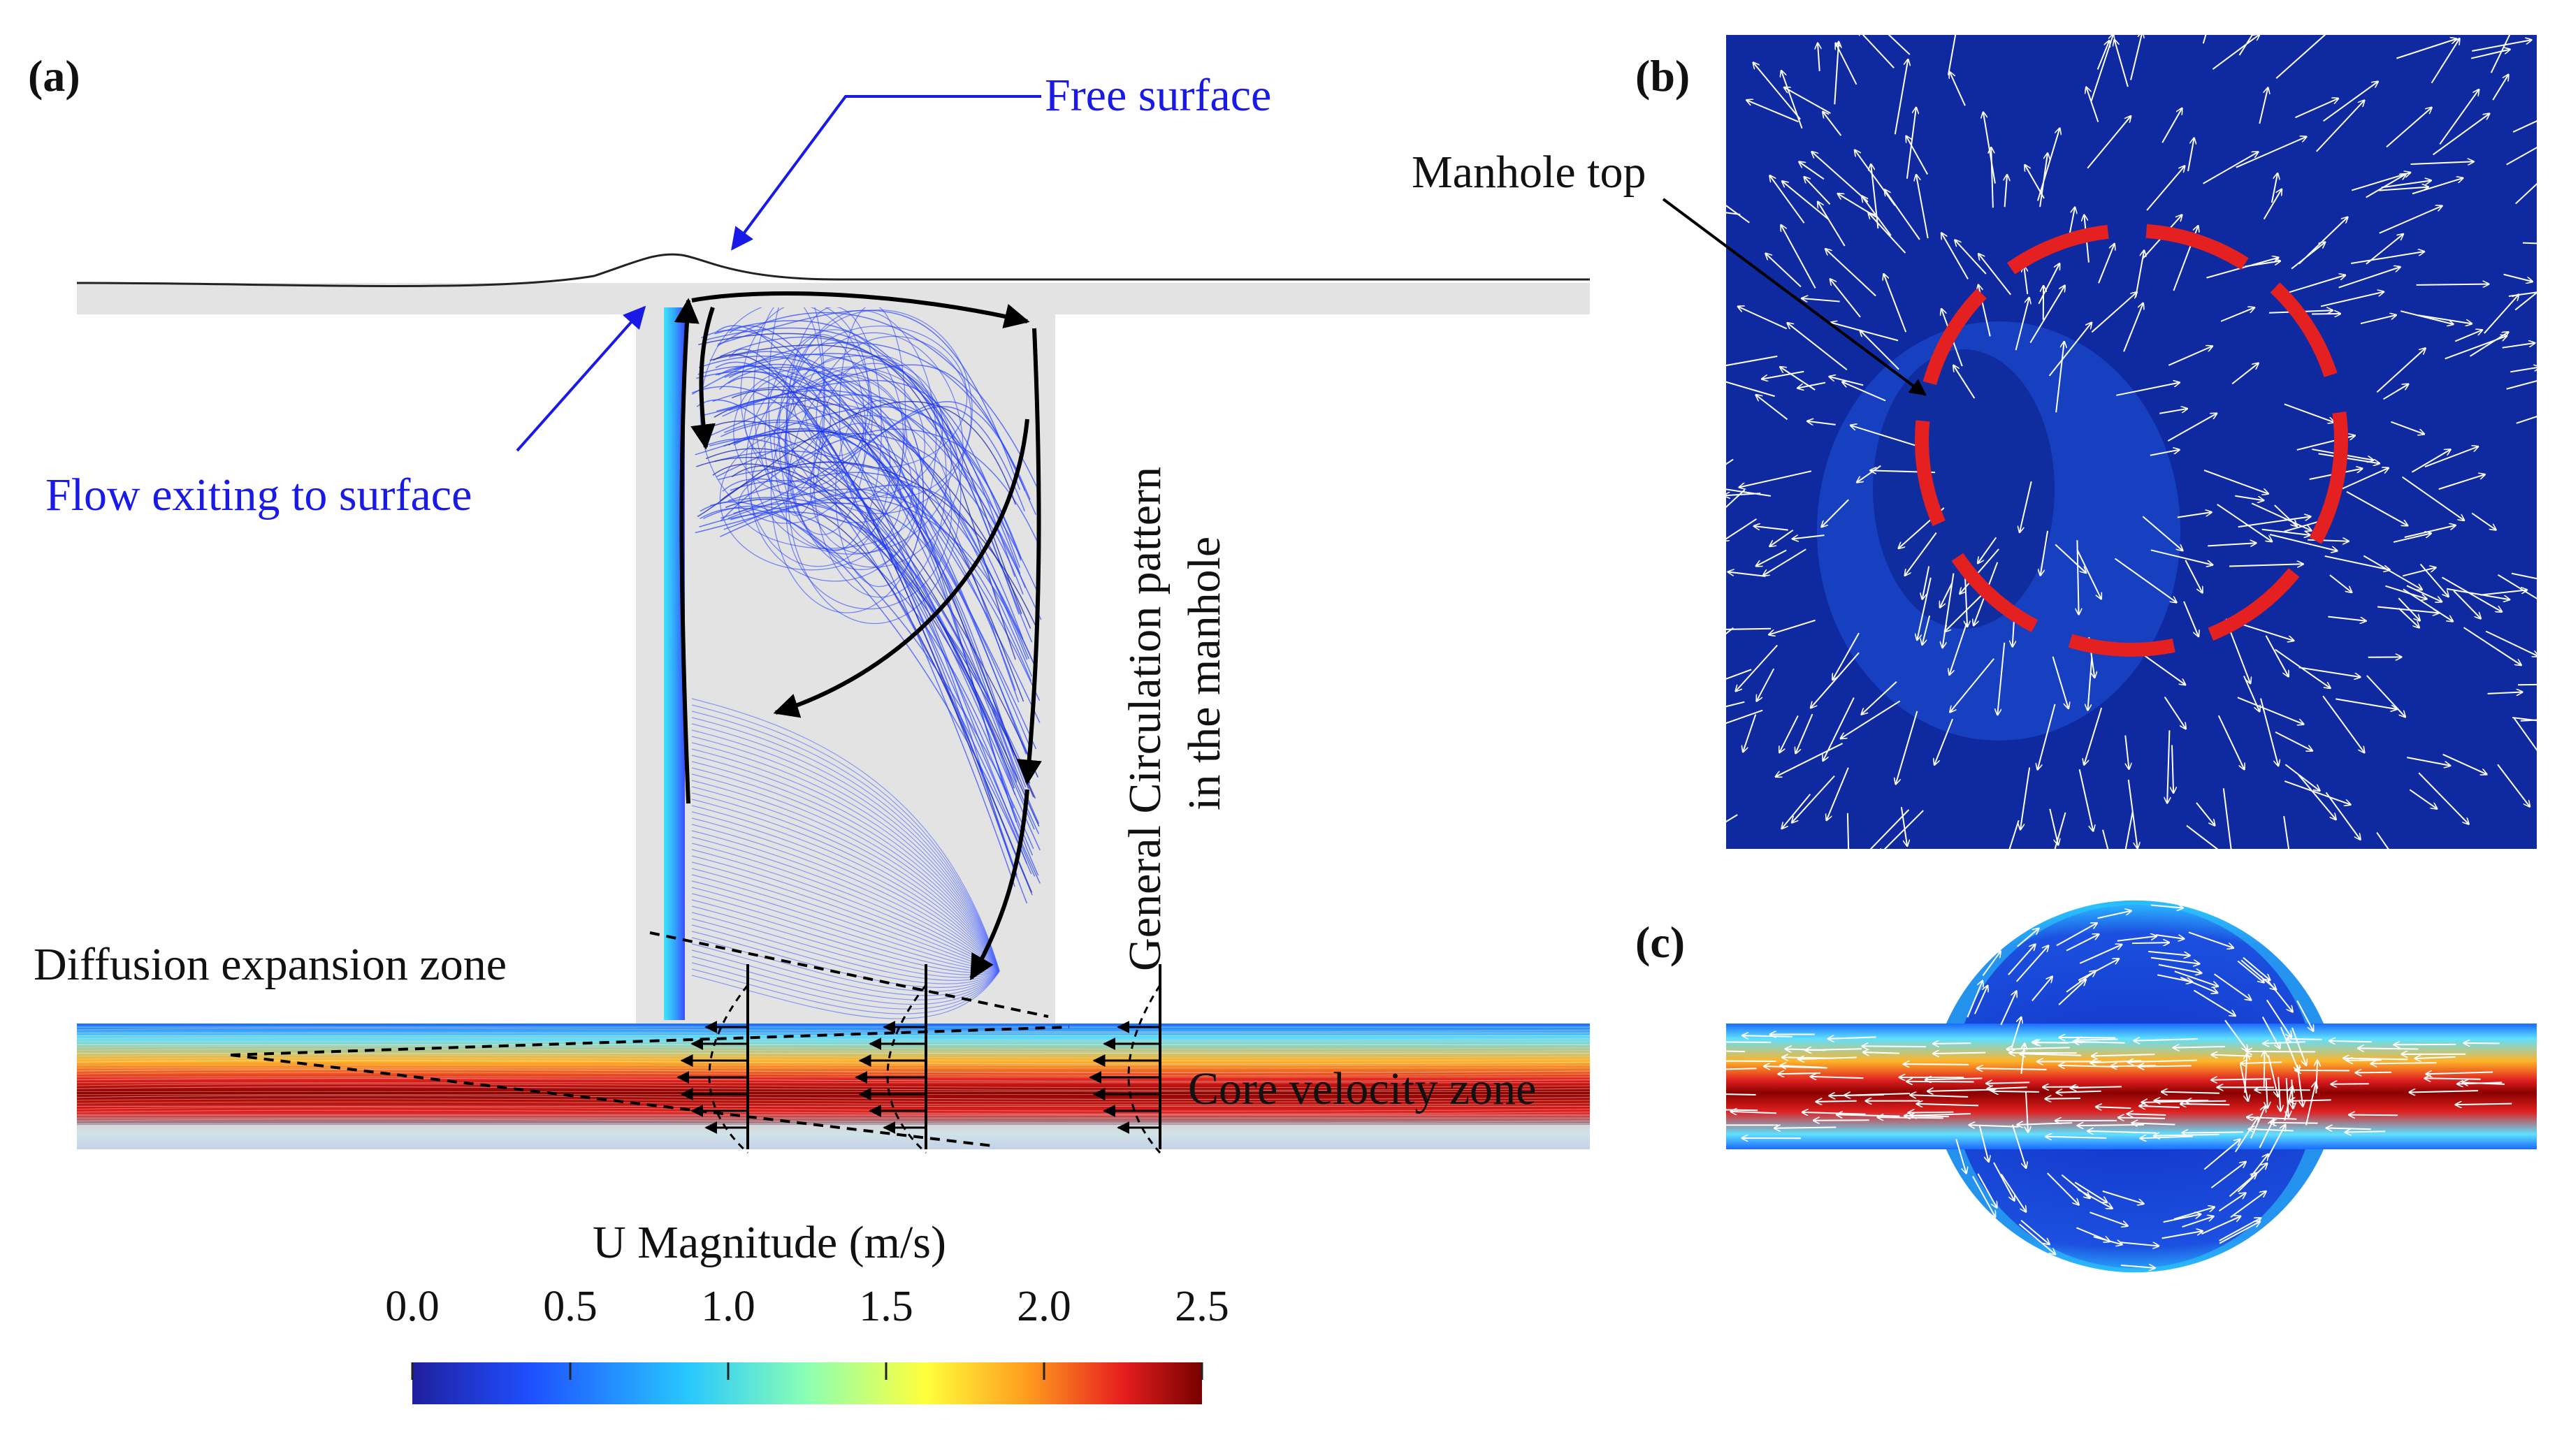  I want to click on colorbar-ticks: 0.0 0.5 1.0 1.5 2.0 2.5, so click(807, 1331).